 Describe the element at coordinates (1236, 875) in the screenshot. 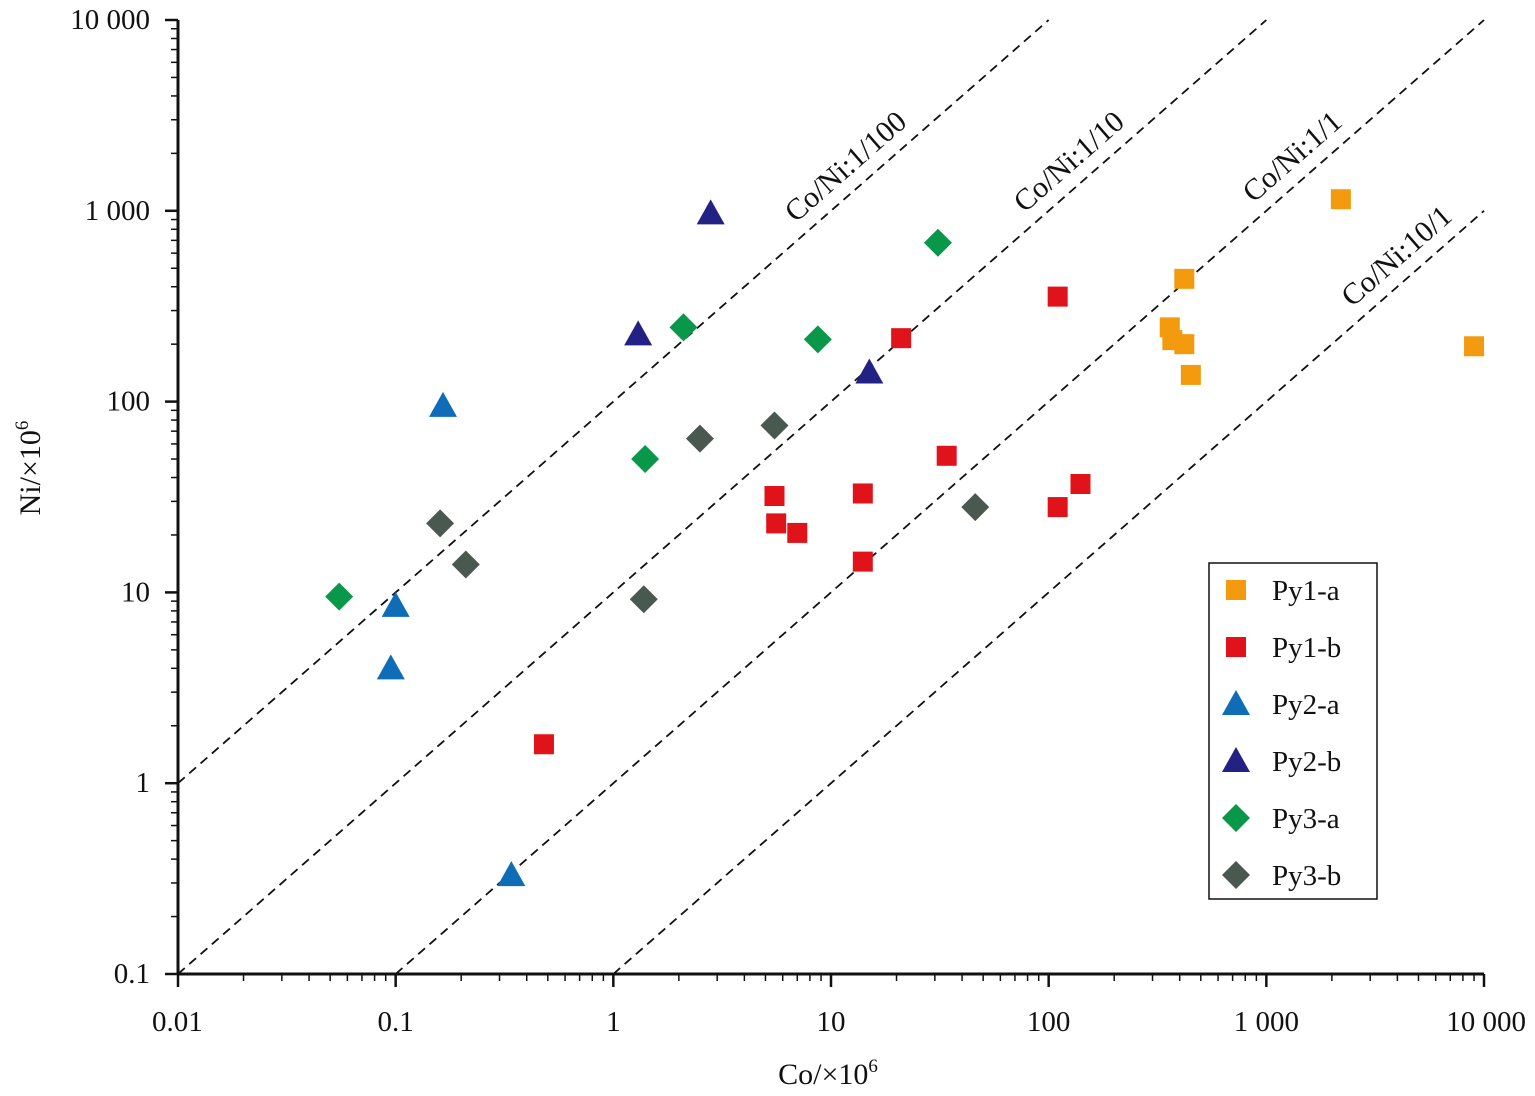

I see `legend-marker-py3-b` at that location.